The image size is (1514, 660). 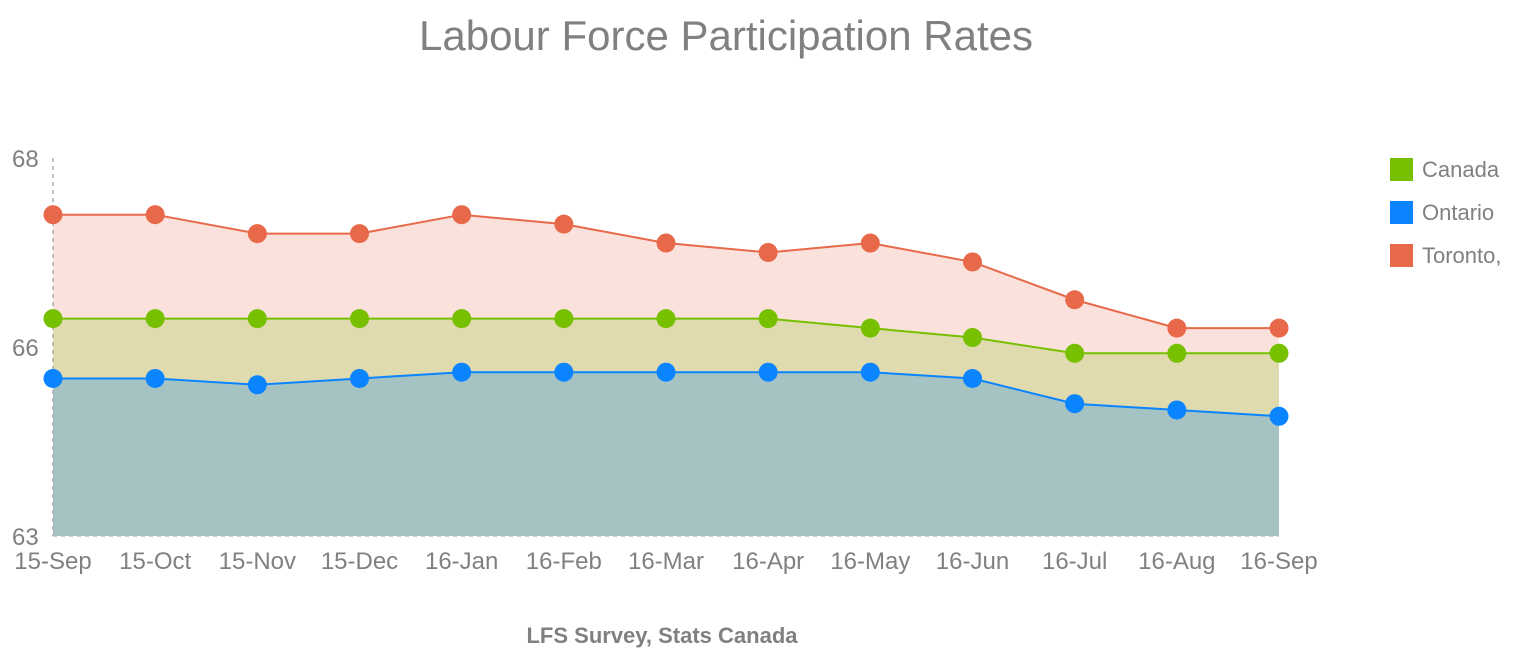 What do you see at coordinates (662, 635) in the screenshot?
I see `x-axis-title: LFS Survey, Stats Canada` at bounding box center [662, 635].